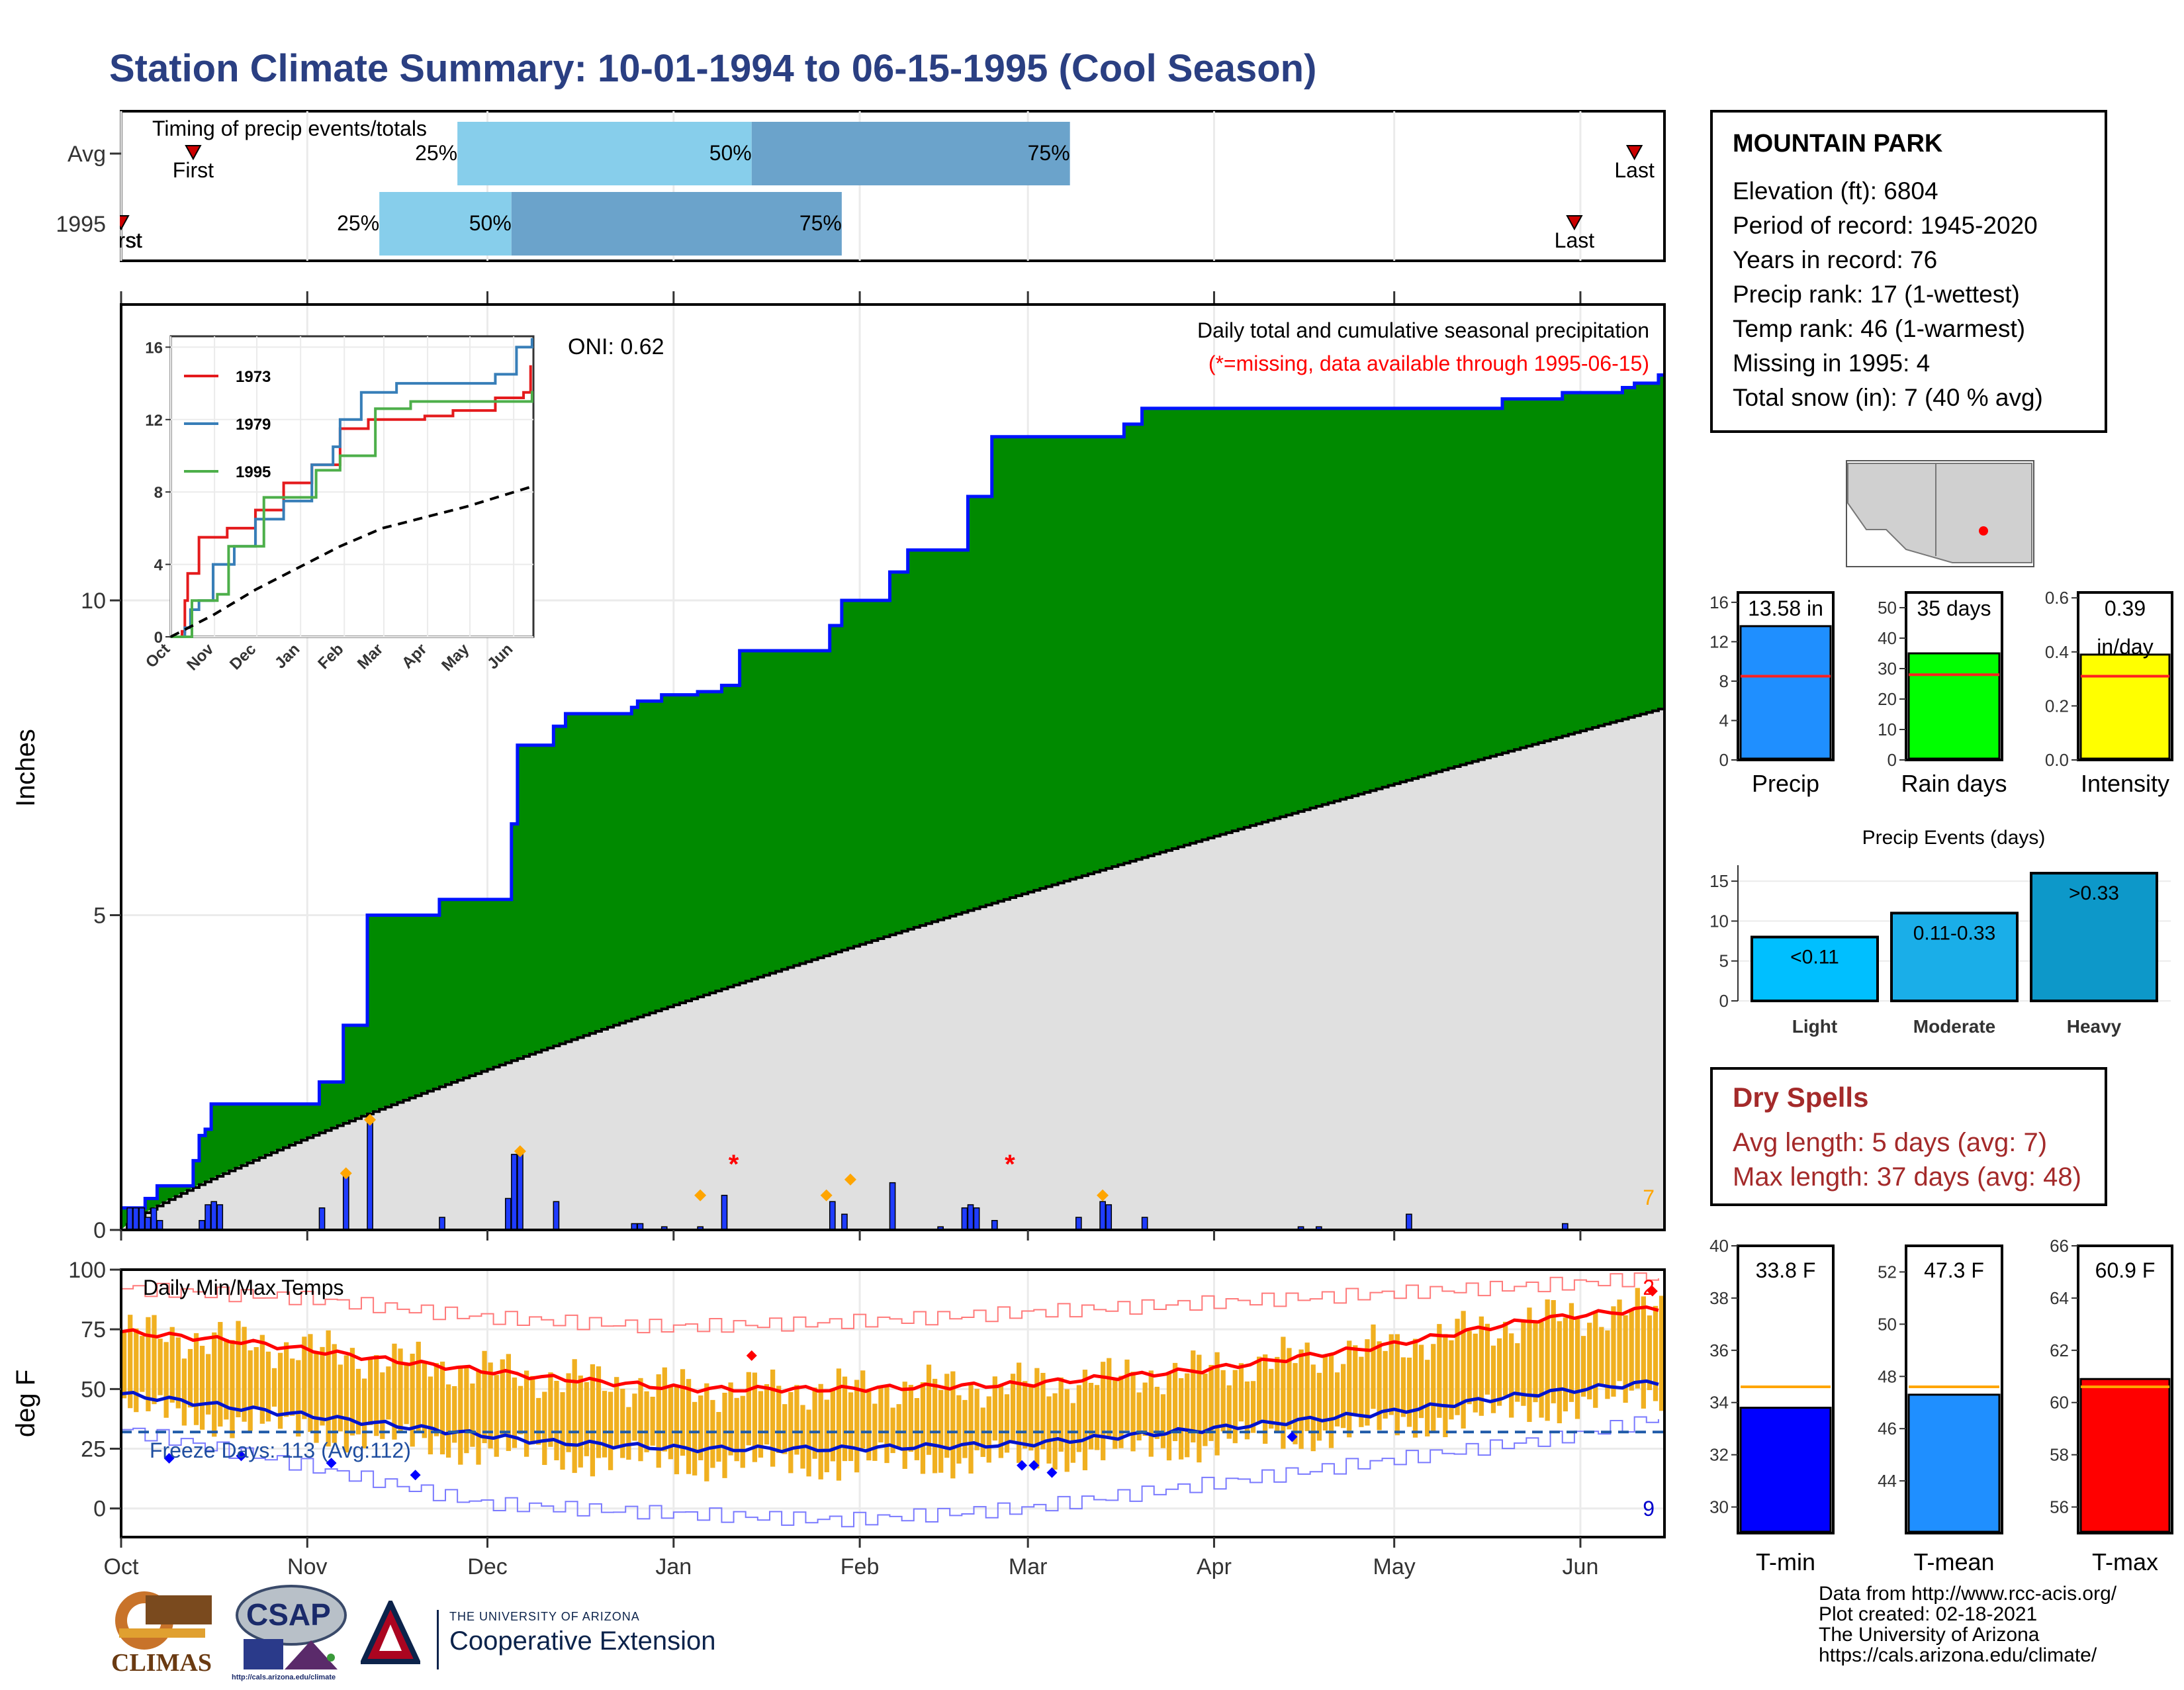  I want to click on credit-line: https://cals.arizona.edu/climate/, so click(1958, 1655).